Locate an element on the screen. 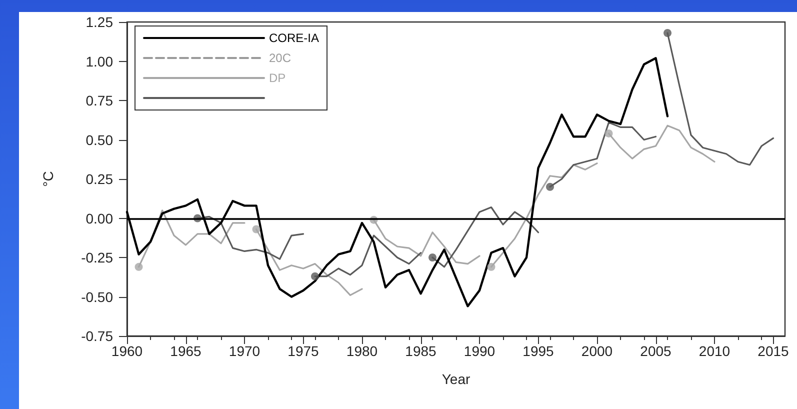 This screenshot has height=409, width=797. y-tick-label: 0.25 is located at coordinates (100, 179).